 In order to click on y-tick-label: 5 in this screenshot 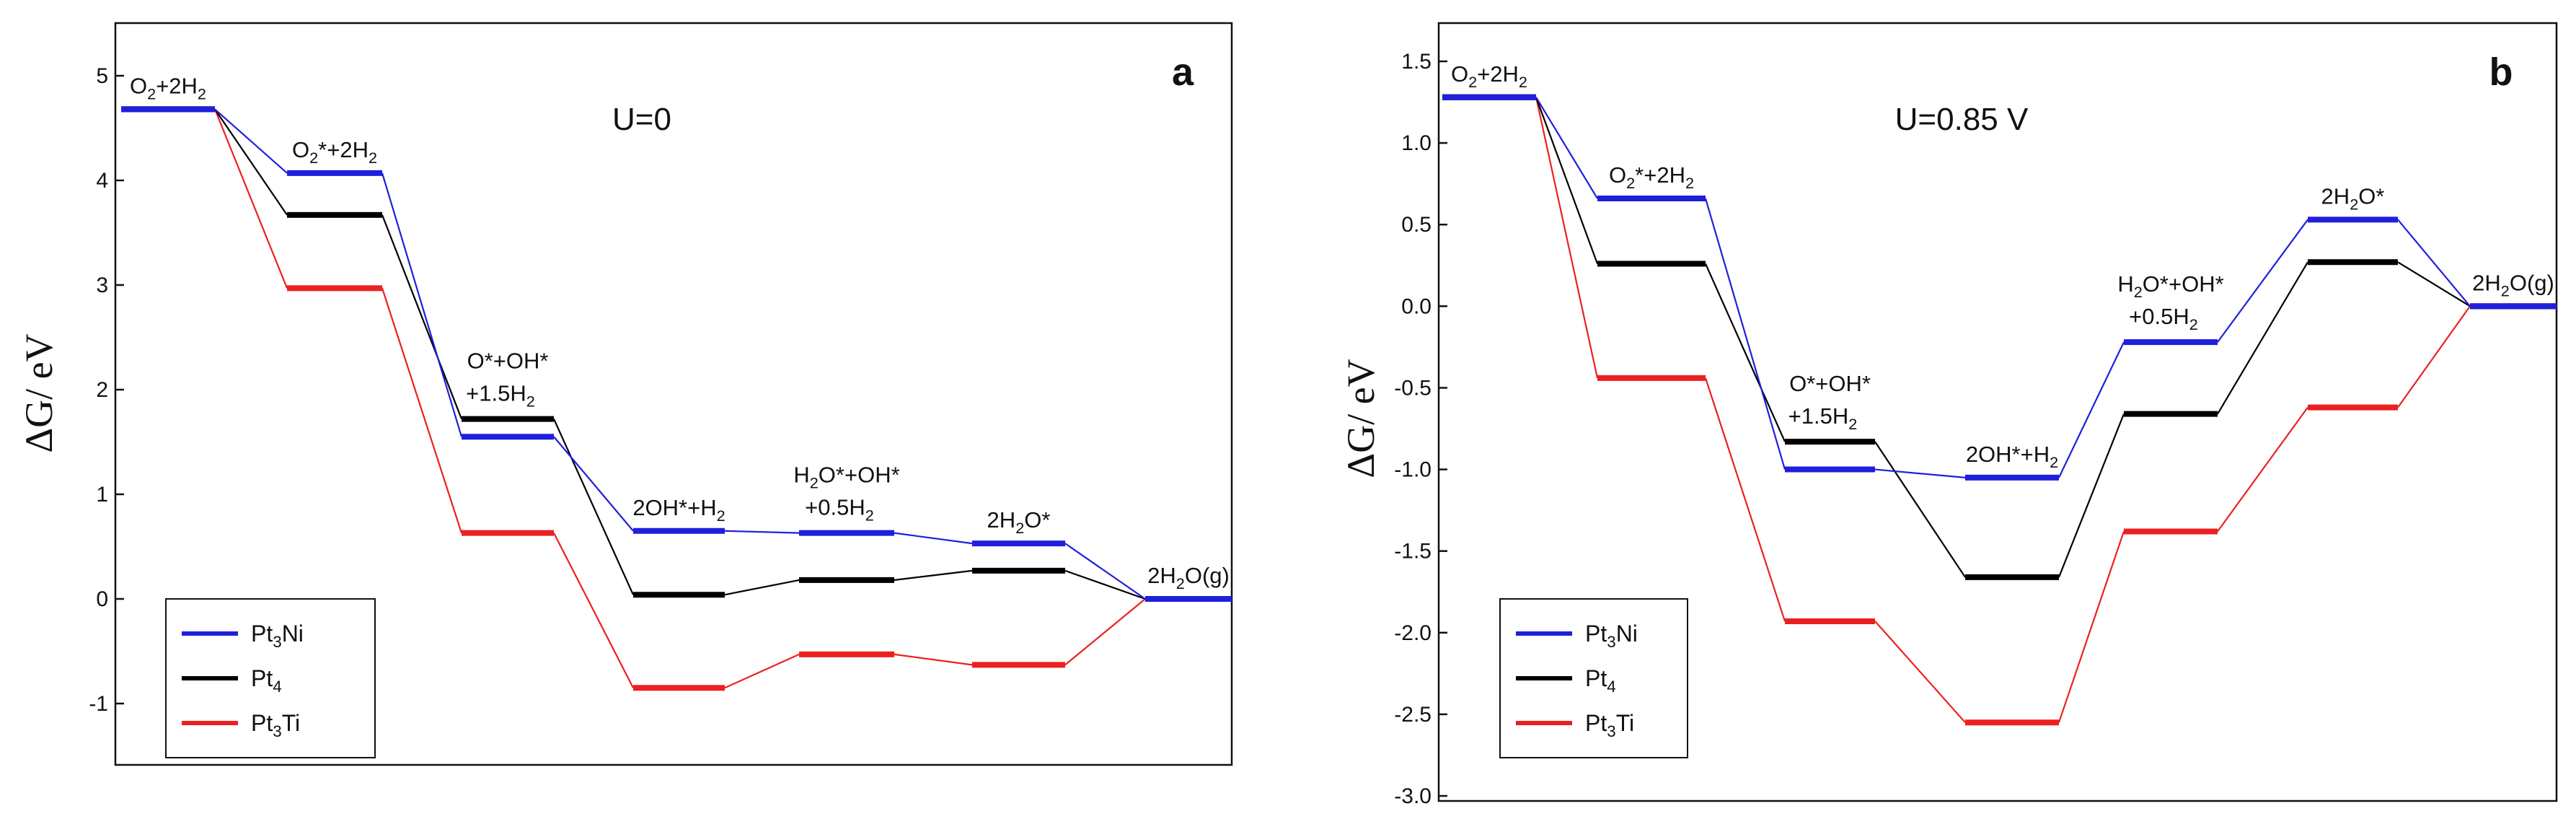, I will do `click(102, 76)`.